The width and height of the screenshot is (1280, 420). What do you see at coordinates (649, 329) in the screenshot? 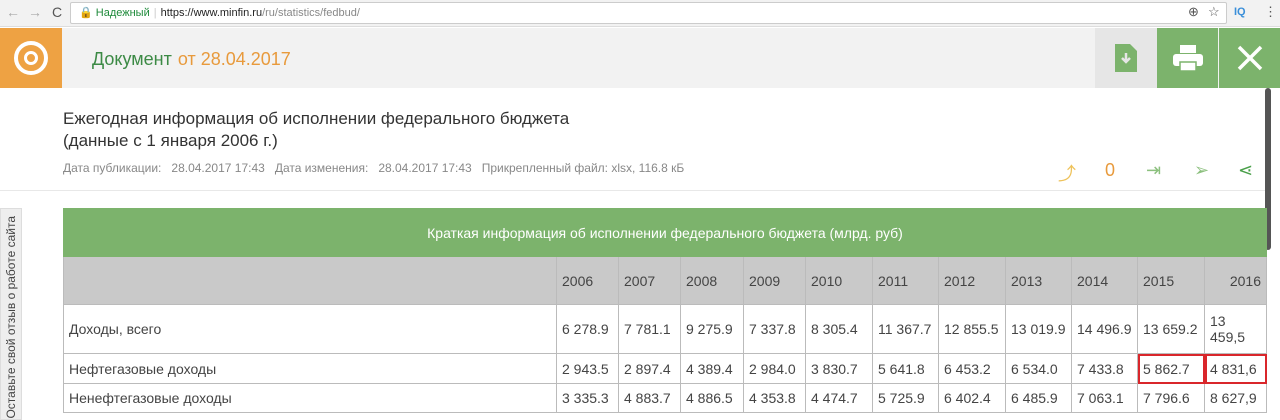
I see `value-cell: 7 781.1` at bounding box center [649, 329].